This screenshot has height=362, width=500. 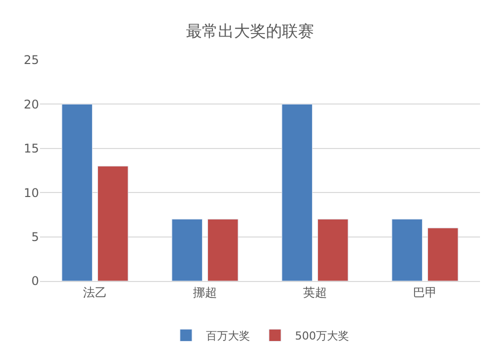 I want to click on y-tick-label: 0, so click(x=35, y=281).